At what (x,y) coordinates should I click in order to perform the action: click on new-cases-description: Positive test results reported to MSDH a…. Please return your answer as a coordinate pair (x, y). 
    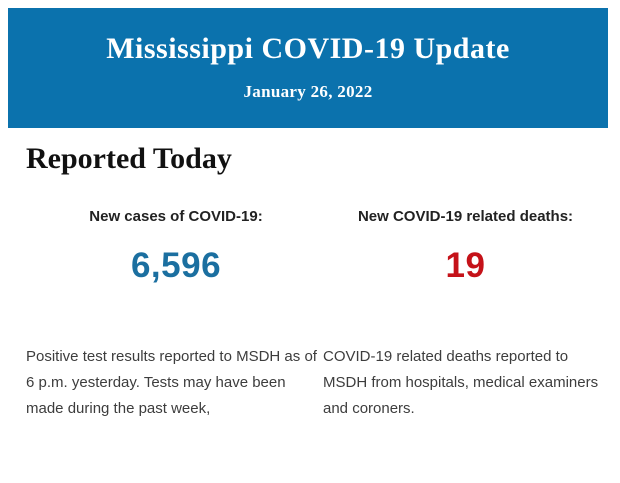
    Looking at the image, I should click on (171, 382).